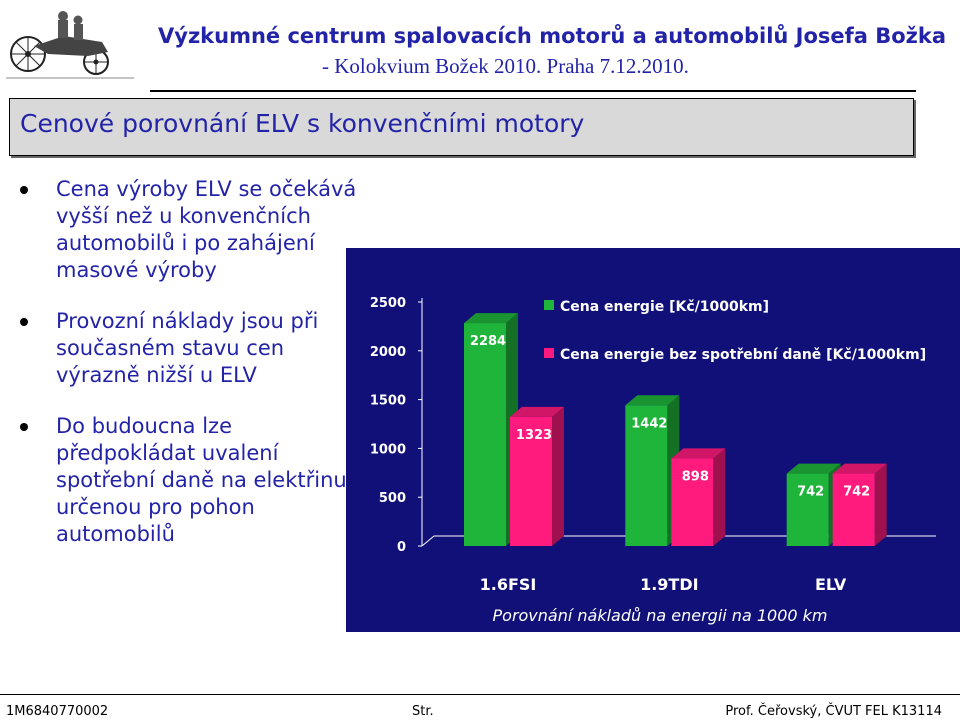  Describe the element at coordinates (388, 449) in the screenshot. I see `y-tick-label: 1000` at that location.